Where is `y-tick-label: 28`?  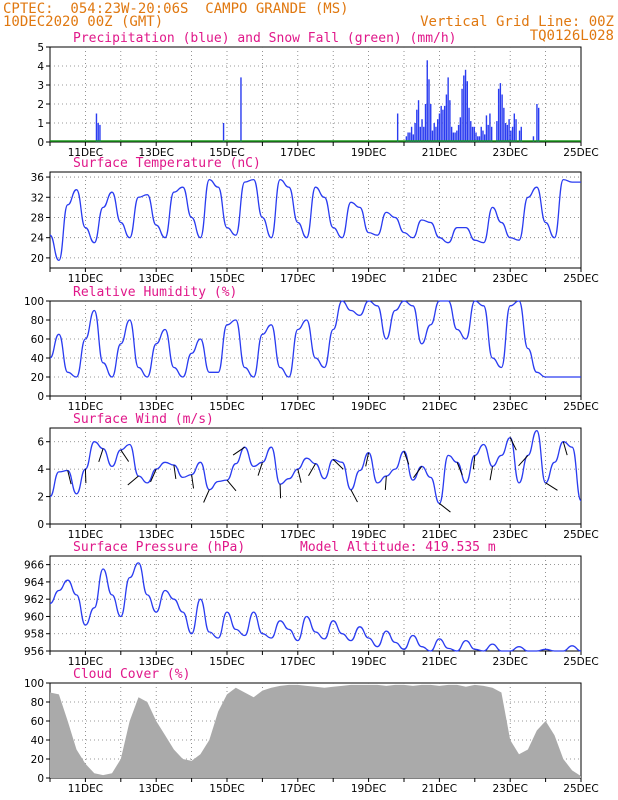 y-tick-label: 28 is located at coordinates (37, 218).